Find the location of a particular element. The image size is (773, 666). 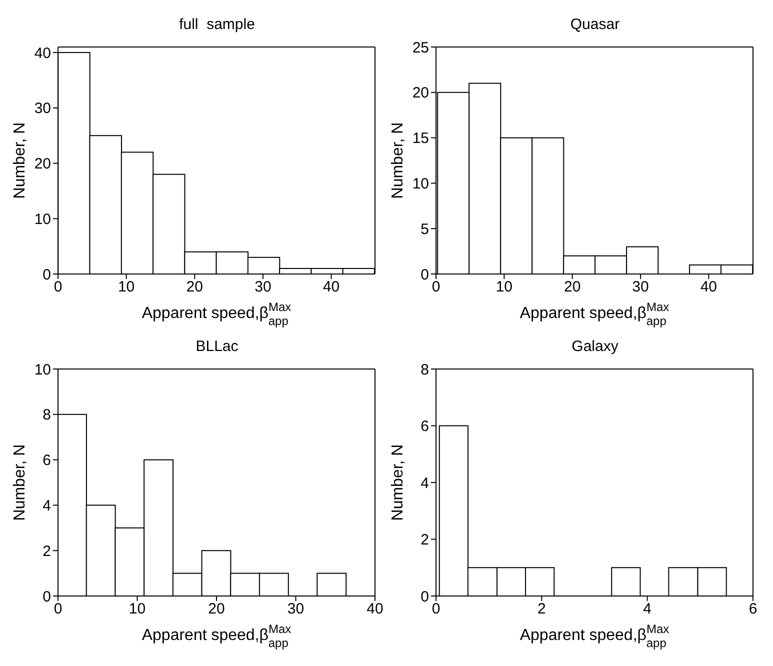

y-tick-label: 30 is located at coordinates (42, 109).